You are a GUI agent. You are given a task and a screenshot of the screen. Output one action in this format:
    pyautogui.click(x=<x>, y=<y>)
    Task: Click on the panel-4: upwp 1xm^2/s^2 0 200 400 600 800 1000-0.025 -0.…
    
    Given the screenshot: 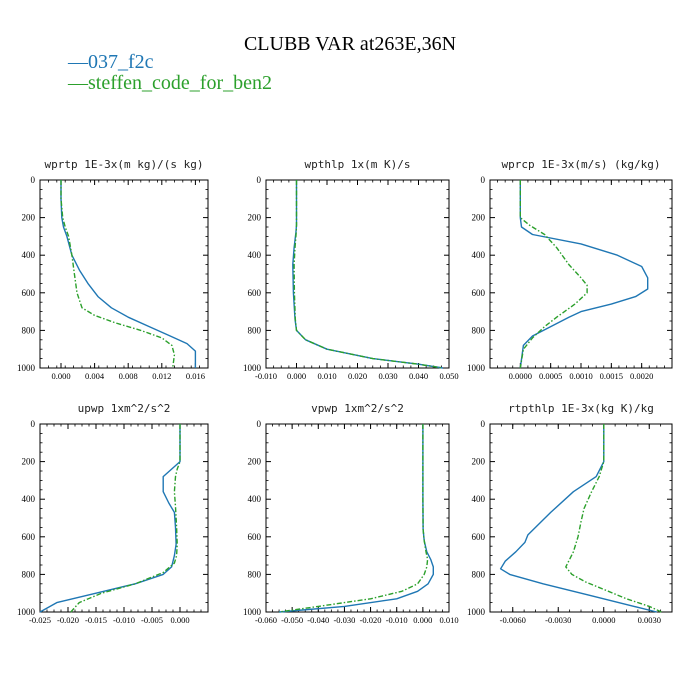 What is the action you would take?
    pyautogui.click(x=113, y=513)
    